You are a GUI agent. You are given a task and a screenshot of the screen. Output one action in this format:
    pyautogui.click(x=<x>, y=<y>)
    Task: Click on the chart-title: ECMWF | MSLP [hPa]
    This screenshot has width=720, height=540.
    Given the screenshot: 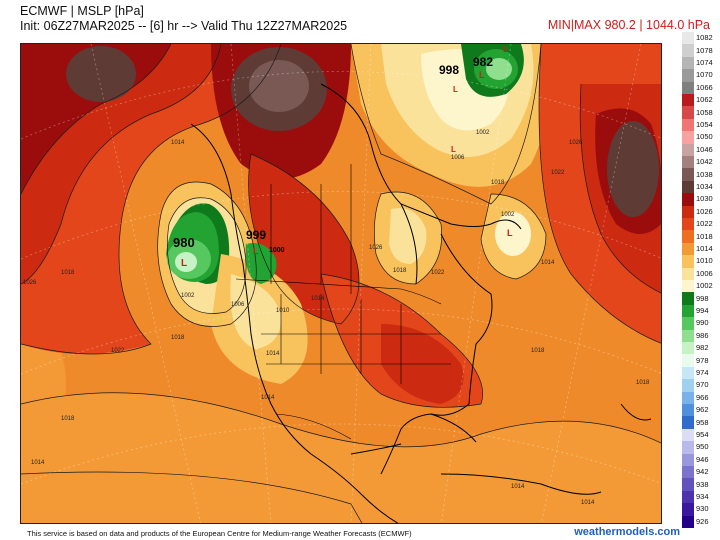 What is the action you would take?
    pyautogui.click(x=82, y=11)
    